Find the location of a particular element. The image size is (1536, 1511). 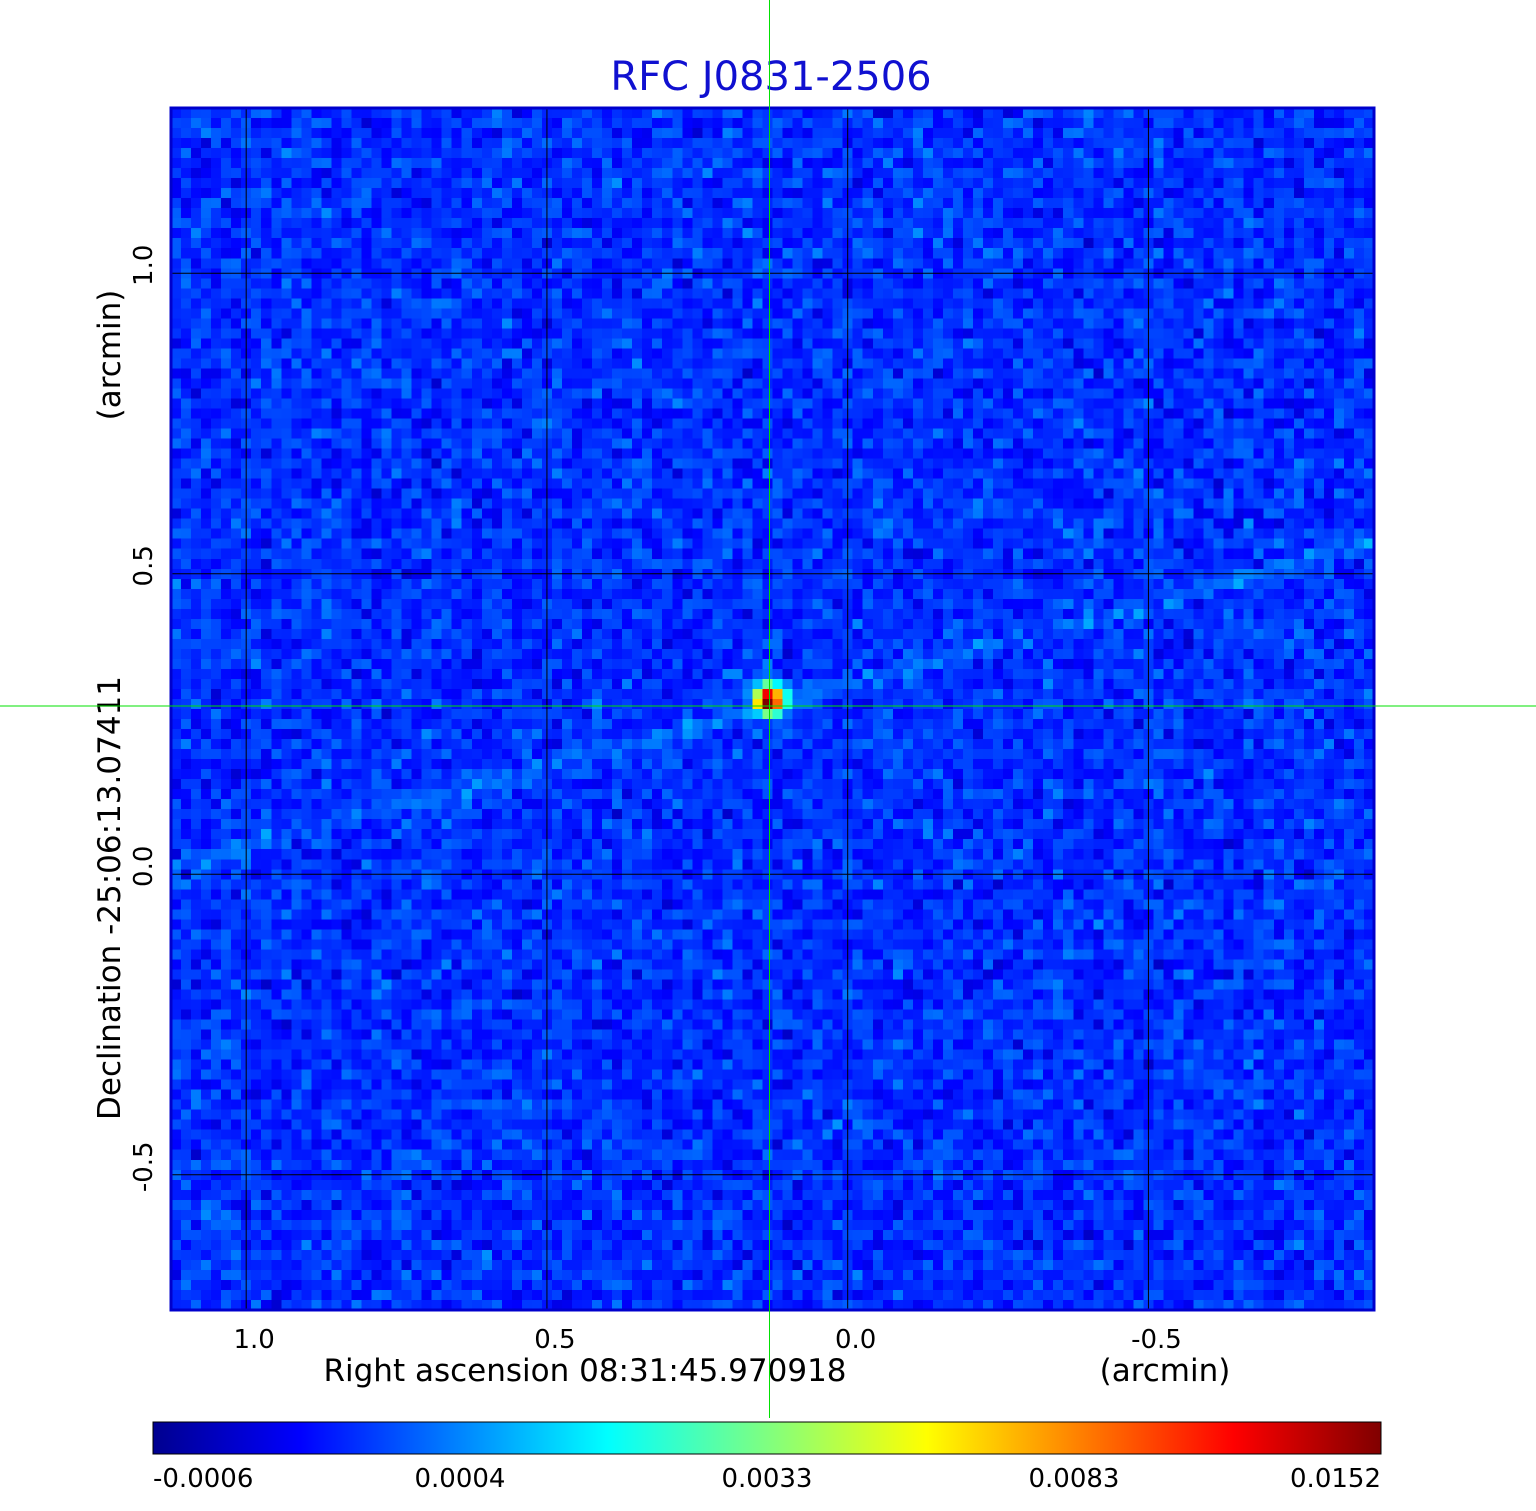

colorbar-tick-label: -0.0006 is located at coordinates (203, 1479).